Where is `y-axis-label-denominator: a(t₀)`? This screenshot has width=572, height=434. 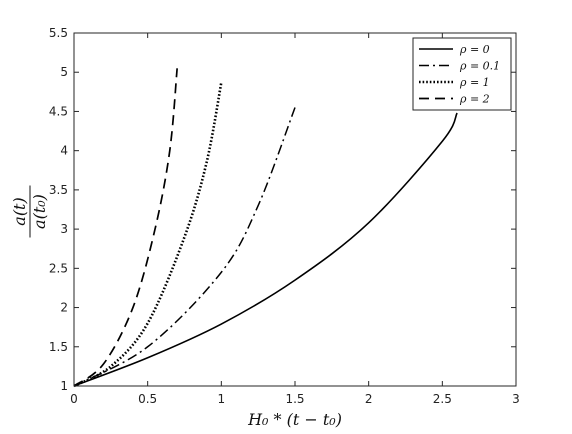
y-axis-label-denominator: a(t₀) is located at coordinates (39, 211).